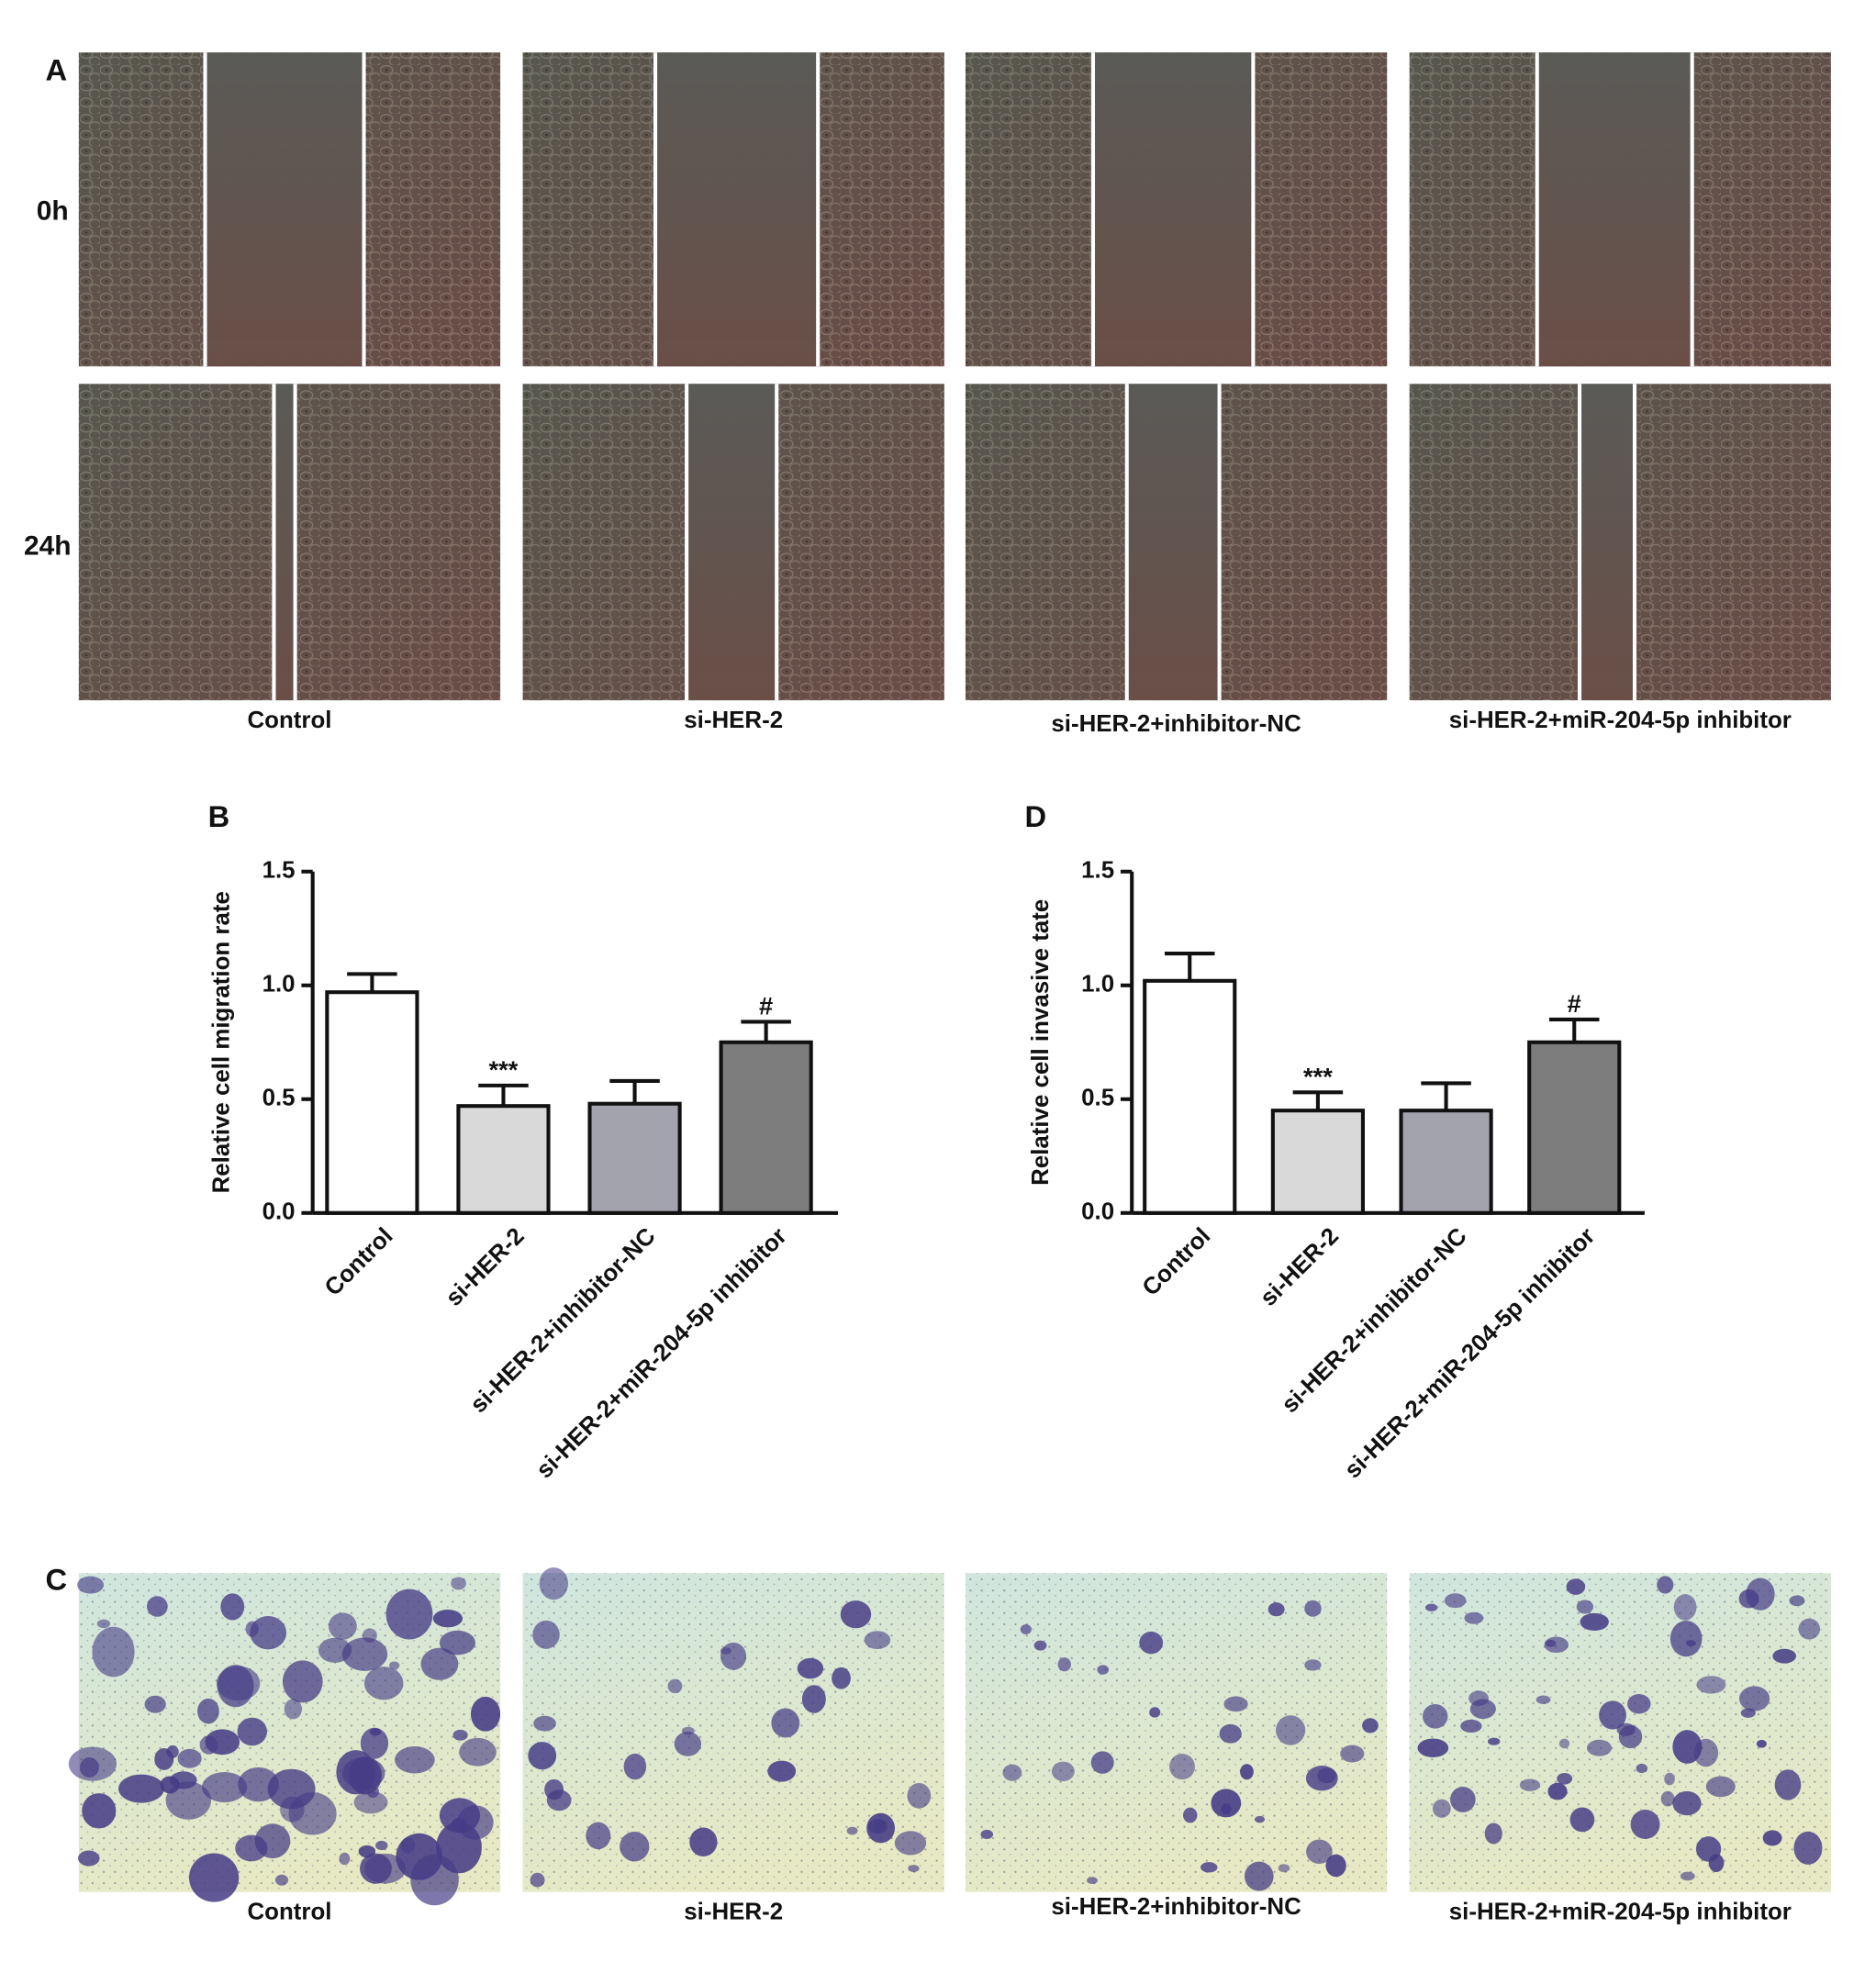  Describe the element at coordinates (279, 871) in the screenshot. I see `y-tick-label: 1.5` at that location.